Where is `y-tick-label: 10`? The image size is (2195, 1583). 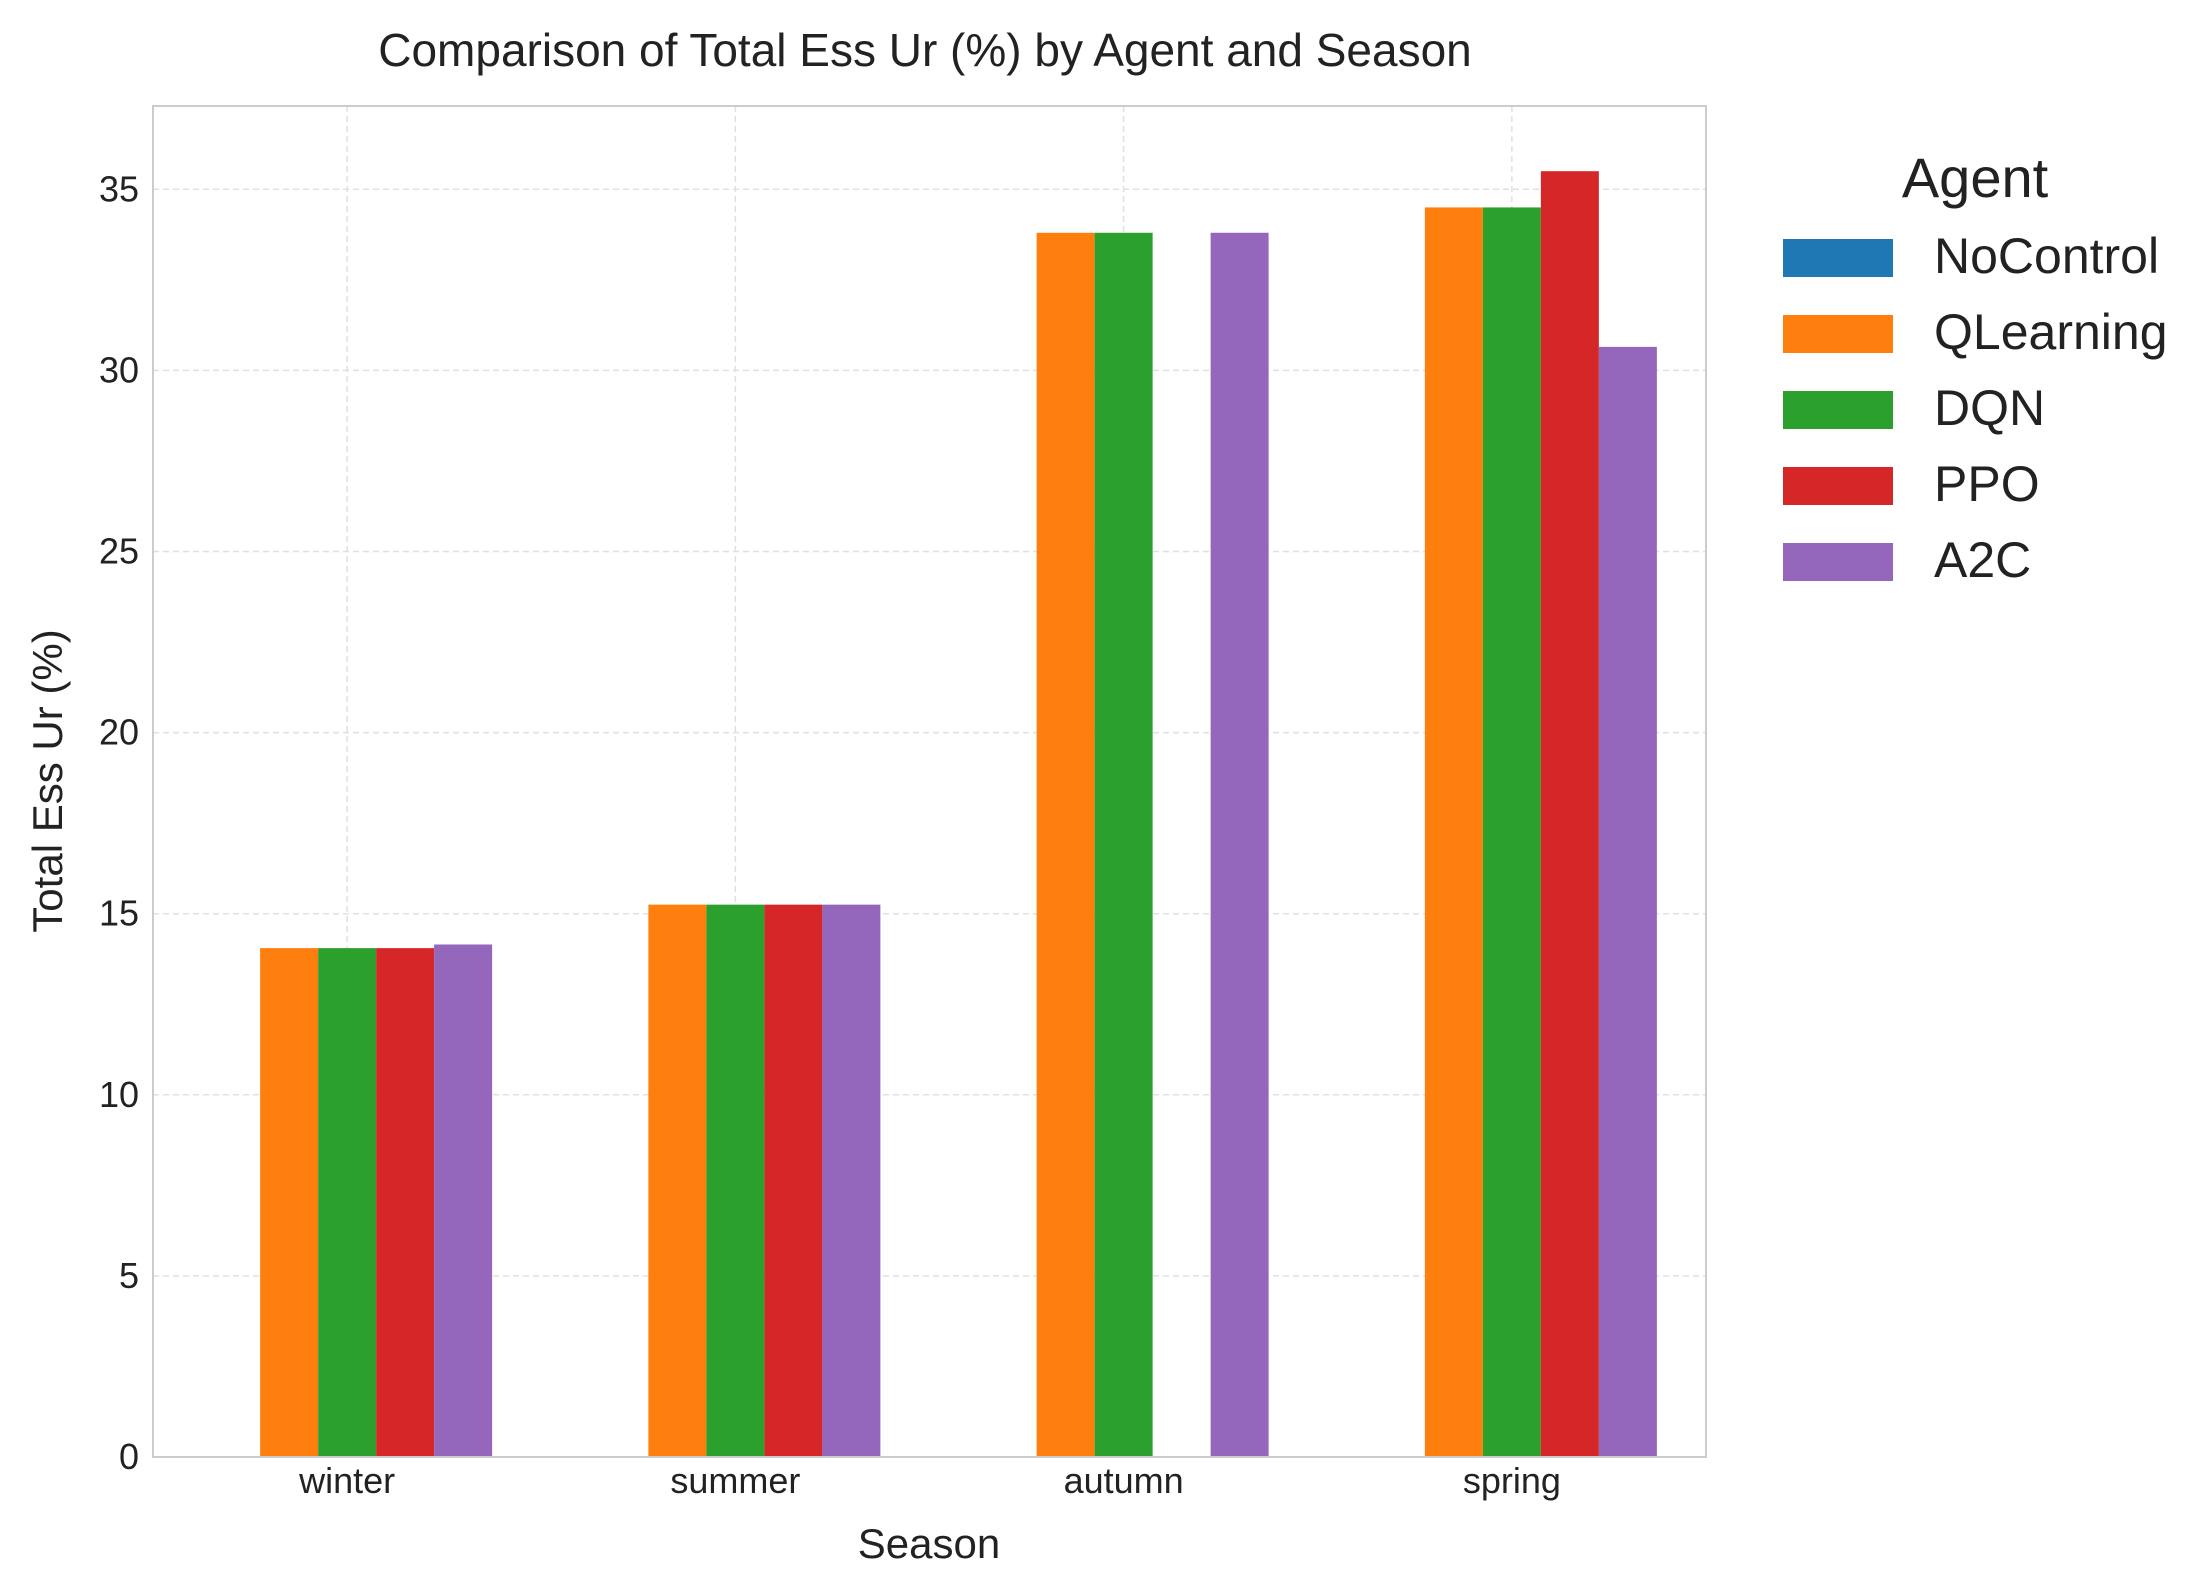 y-tick-label: 10 is located at coordinates (119, 1094).